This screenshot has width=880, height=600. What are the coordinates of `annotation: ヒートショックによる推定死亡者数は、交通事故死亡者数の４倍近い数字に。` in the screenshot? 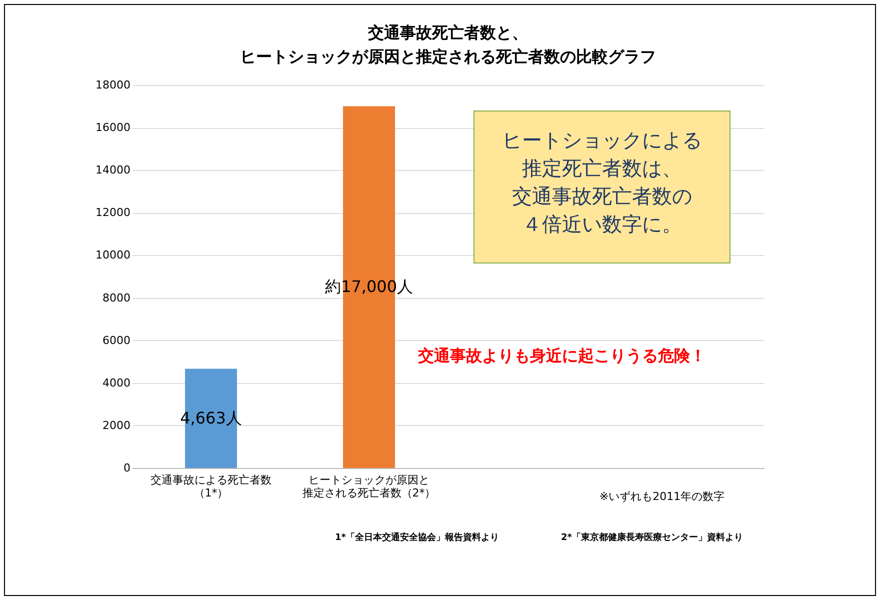 It's located at (602, 182).